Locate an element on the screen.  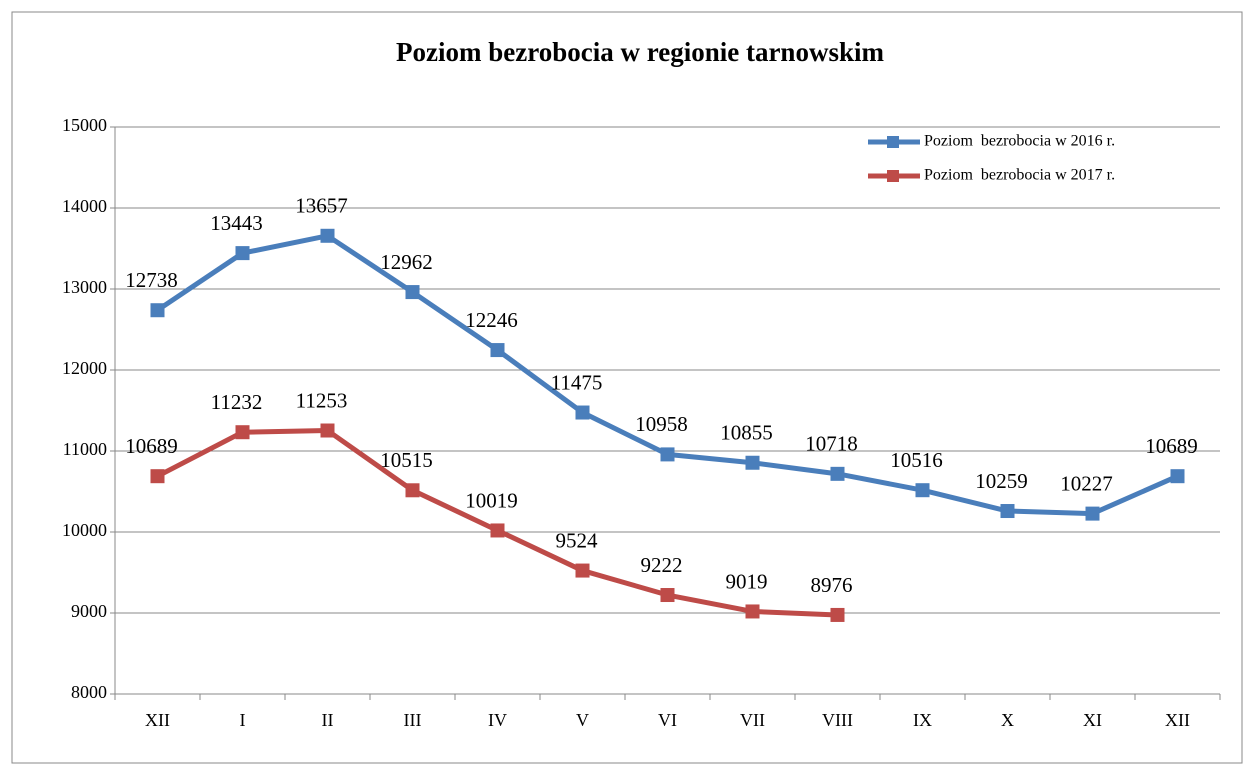
data-label: 11475 is located at coordinates (577, 382).